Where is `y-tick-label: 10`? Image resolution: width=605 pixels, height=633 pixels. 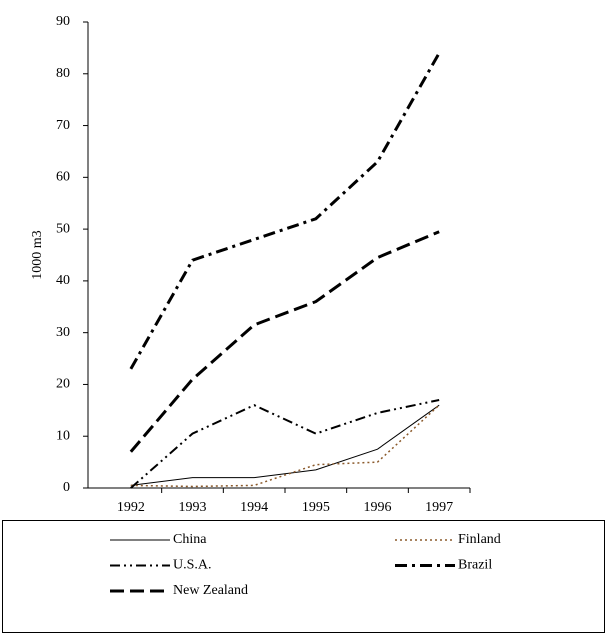 y-tick-label: 10 is located at coordinates (63, 435).